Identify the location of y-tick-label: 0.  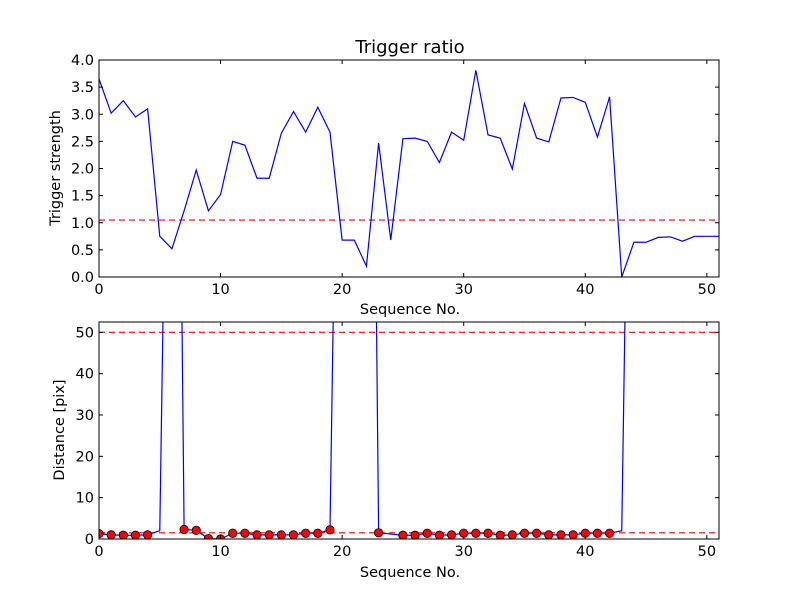
(89, 540).